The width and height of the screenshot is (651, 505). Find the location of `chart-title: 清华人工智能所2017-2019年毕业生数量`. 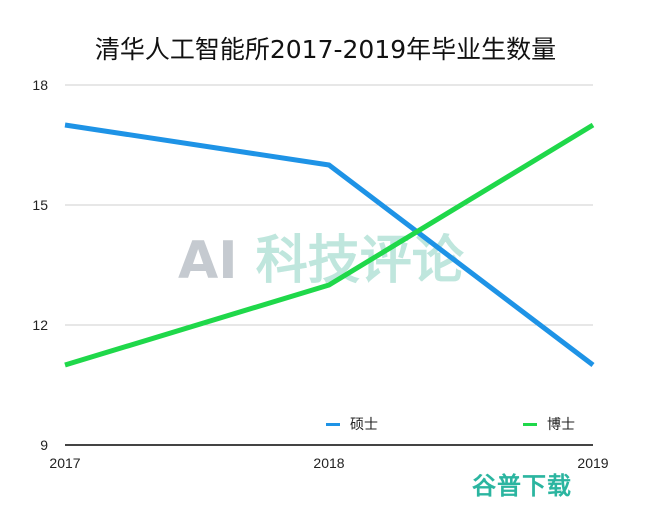

chart-title: 清华人工智能所2017-2019年毕业生数量 is located at coordinates (325, 49).